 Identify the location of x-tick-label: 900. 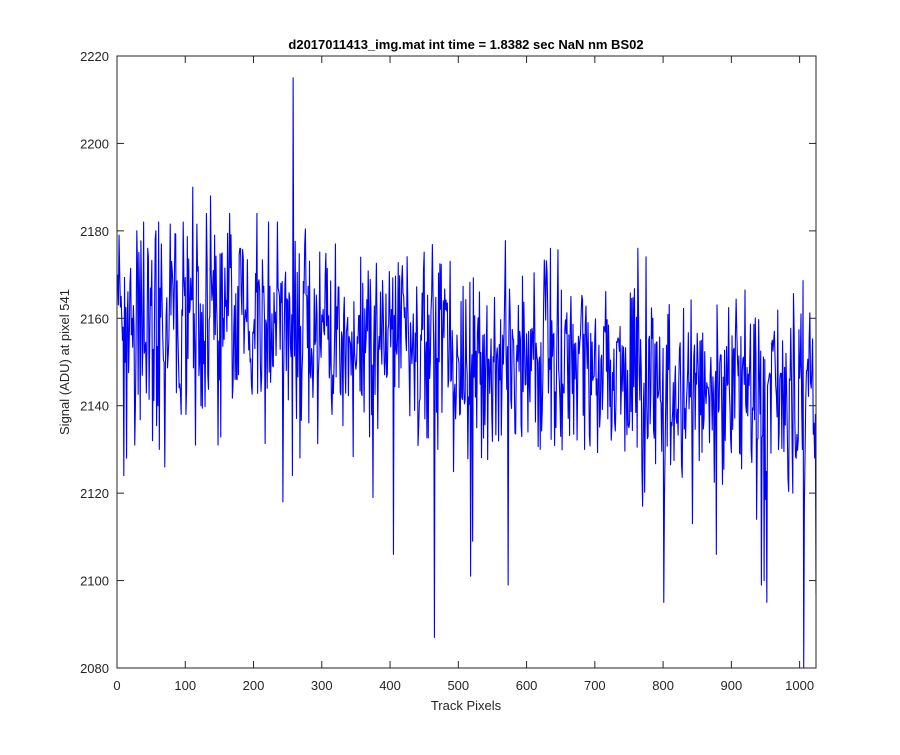
(732, 685).